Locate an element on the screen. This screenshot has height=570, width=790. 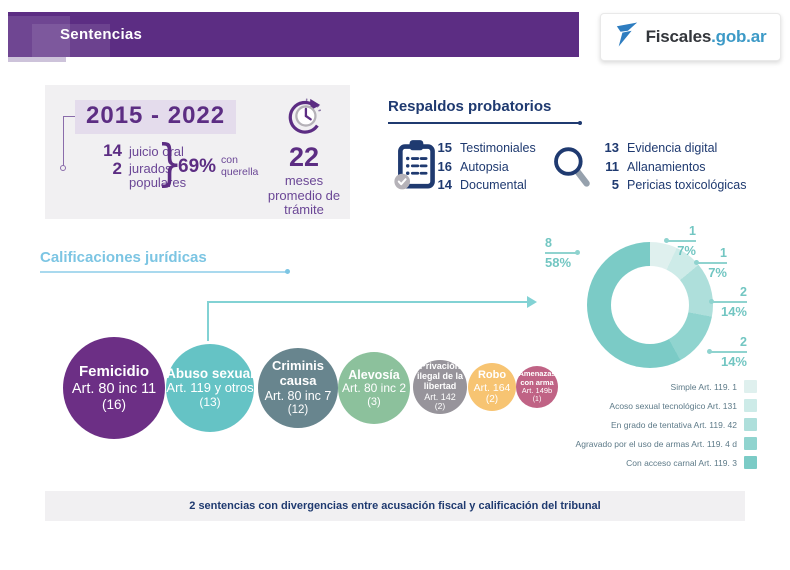
callout-percent: 7% is located at coordinates (717, 272).